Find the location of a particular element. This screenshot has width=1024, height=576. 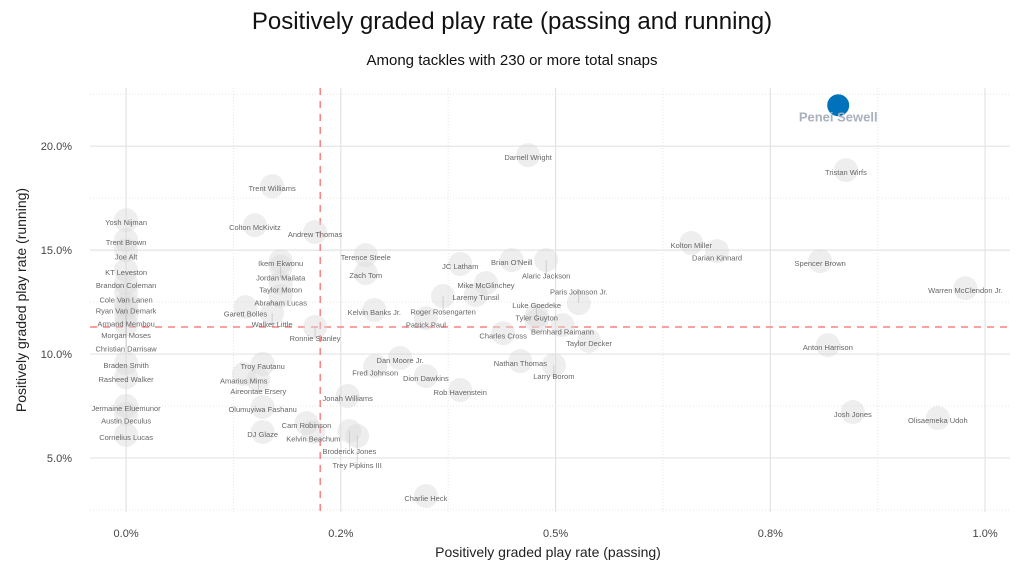

point-label: Tristan Wirfs is located at coordinates (846, 172).